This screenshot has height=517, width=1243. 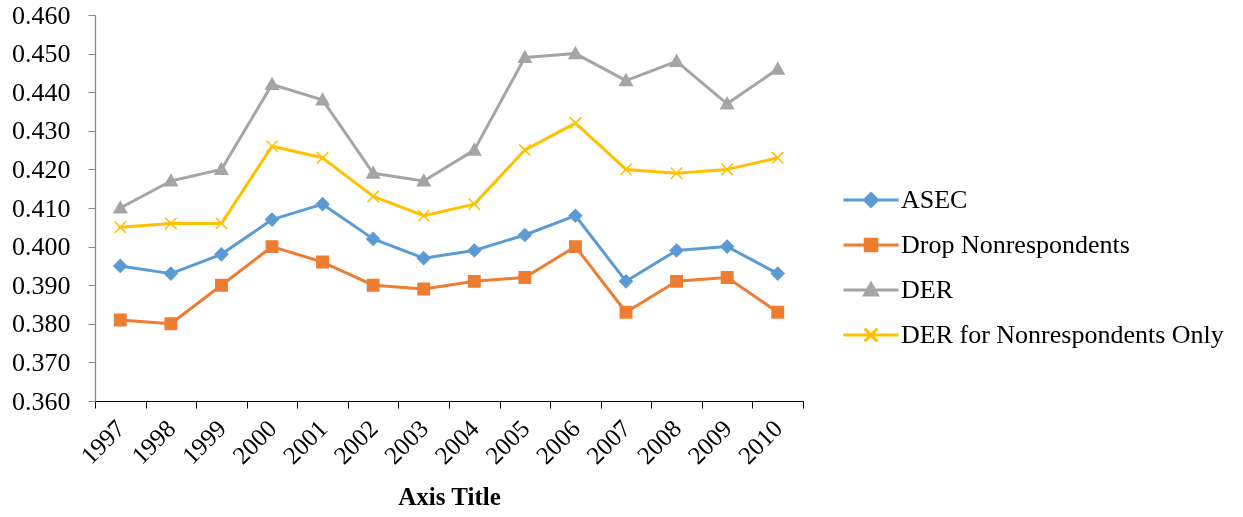 I want to click on x-axis-title: Axis Title, so click(x=449, y=497).